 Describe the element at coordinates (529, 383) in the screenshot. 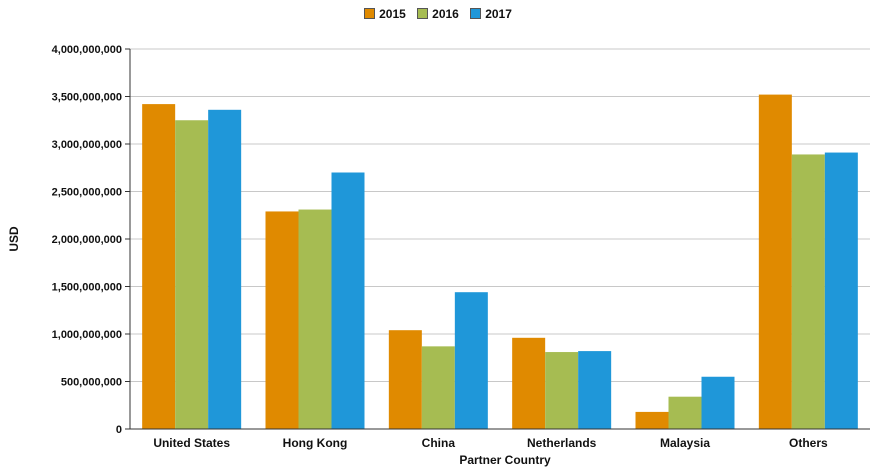

I see `bar-2015-netherlands` at that location.